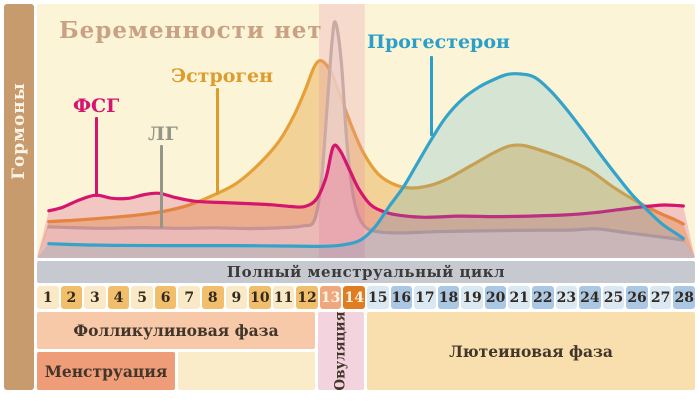  Describe the element at coordinates (342, 131) in the screenshot. I see `ovulation-band` at that location.